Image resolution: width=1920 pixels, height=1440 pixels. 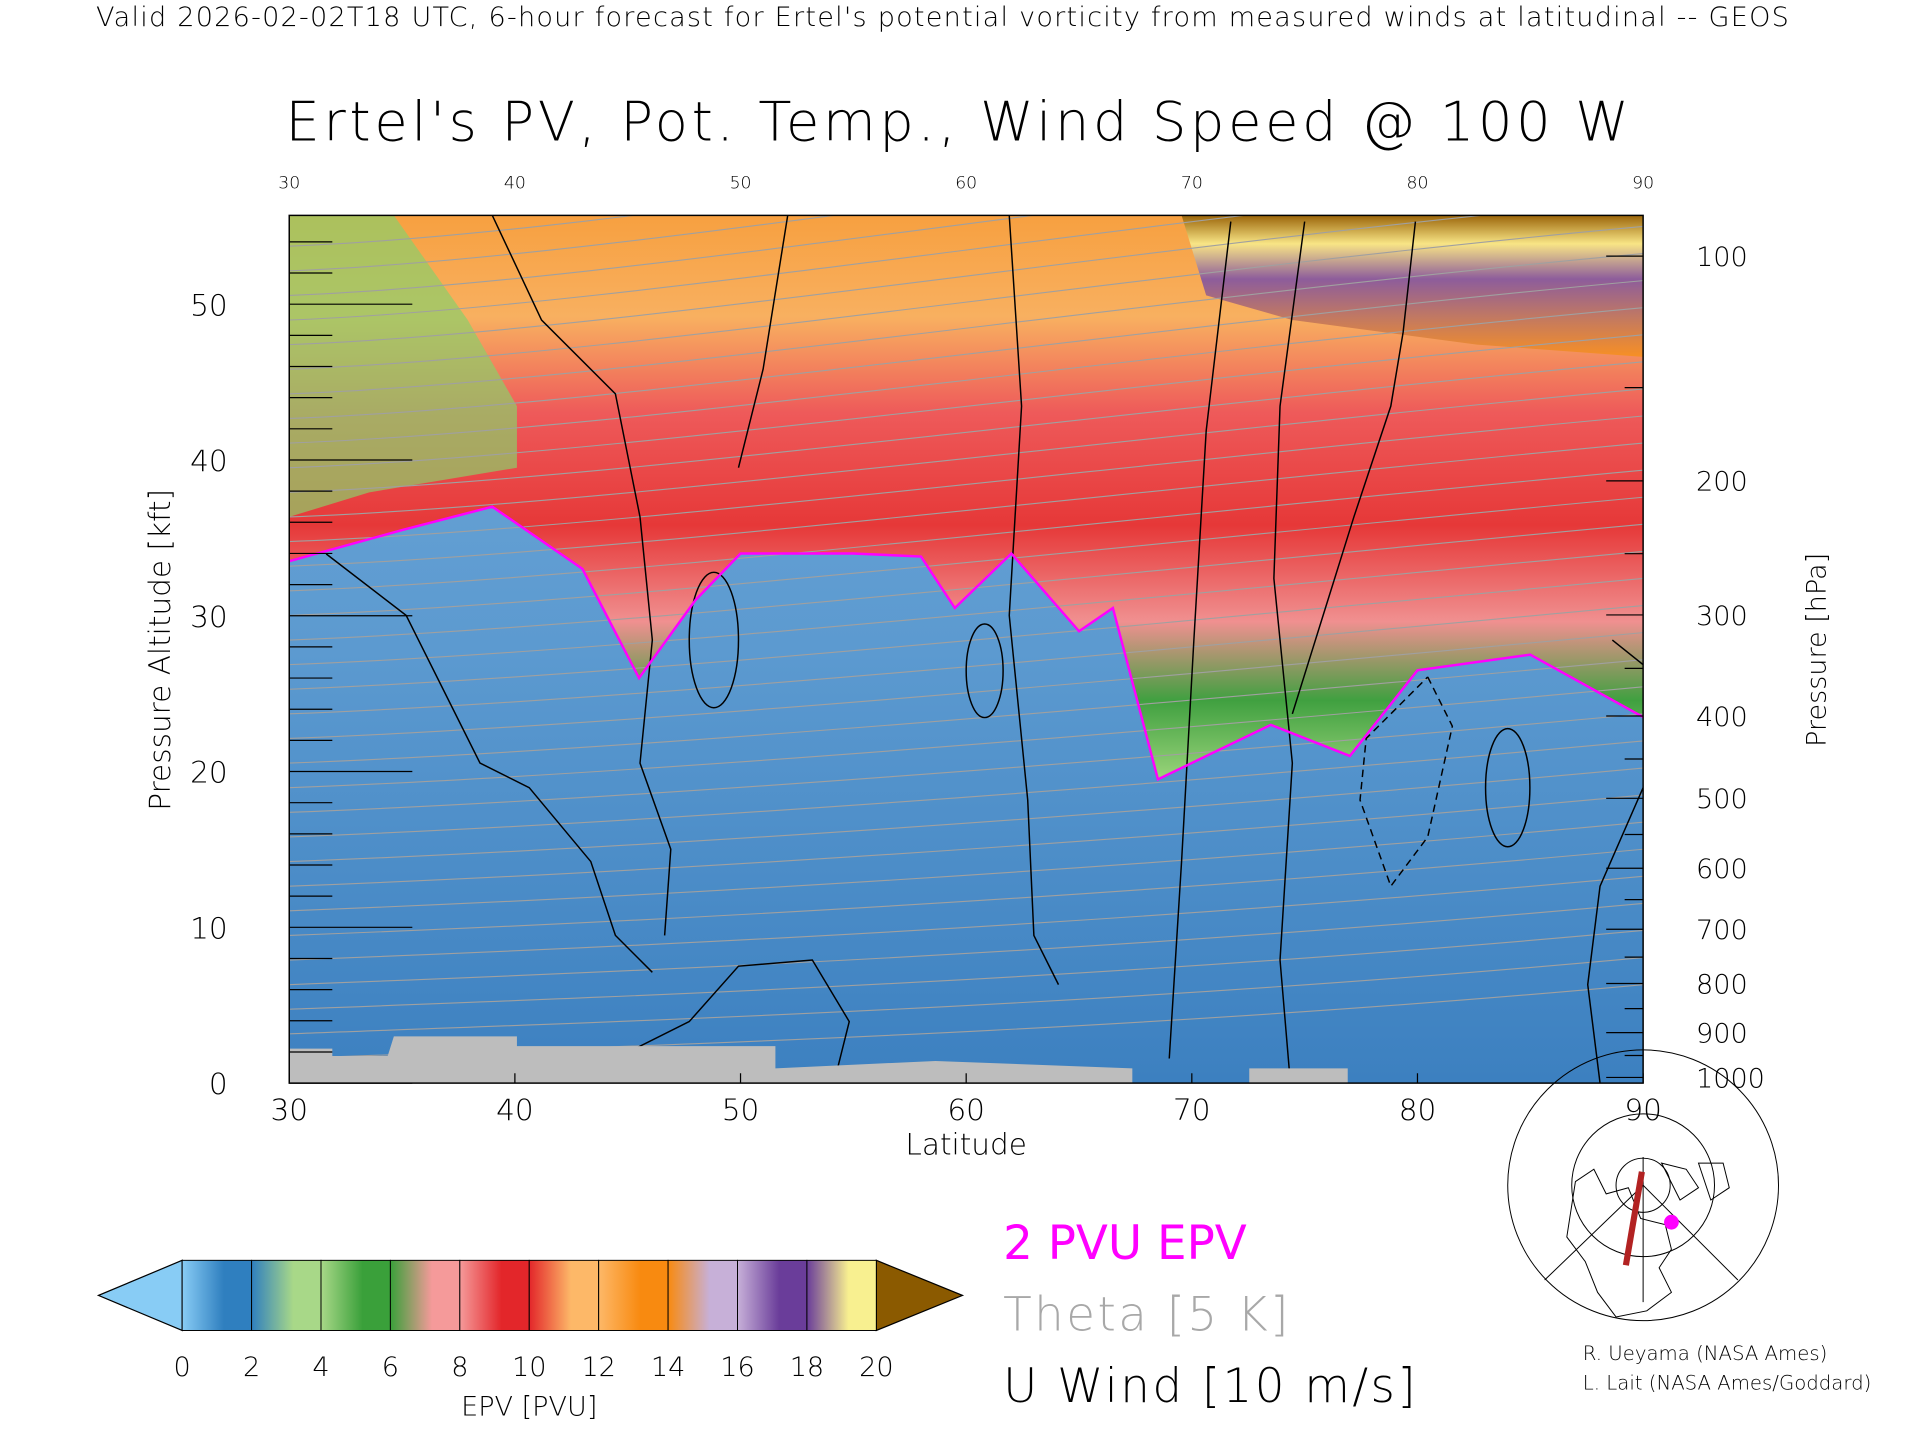 What do you see at coordinates (1643, 183) in the screenshot?
I see `x-tick-label-top: 90` at bounding box center [1643, 183].